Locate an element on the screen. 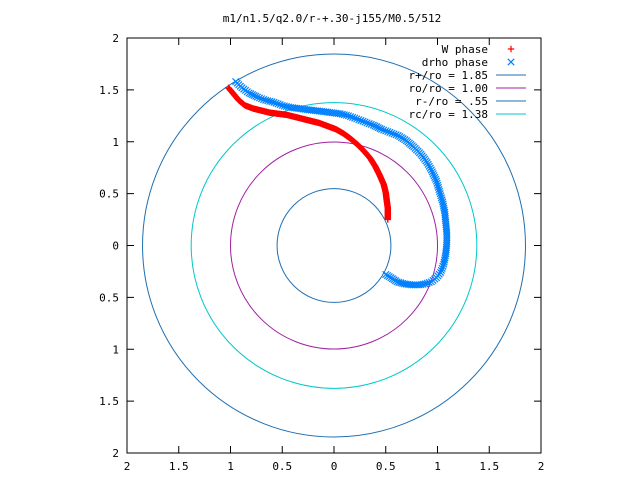 This screenshot has width=640, height=480. reference-circle is located at coordinates (334, 245).